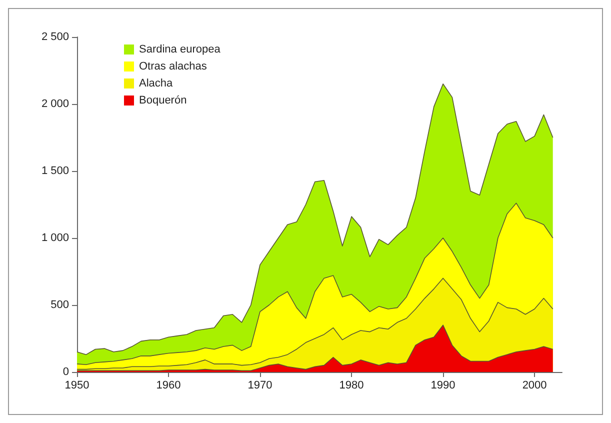 The width and height of the screenshot is (611, 423). What do you see at coordinates (173, 66) in the screenshot?
I see `legend-label: Otras alachas` at bounding box center [173, 66].